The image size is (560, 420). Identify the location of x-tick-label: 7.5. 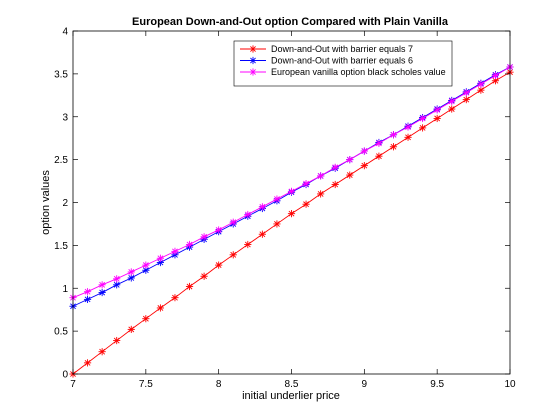
(146, 384).